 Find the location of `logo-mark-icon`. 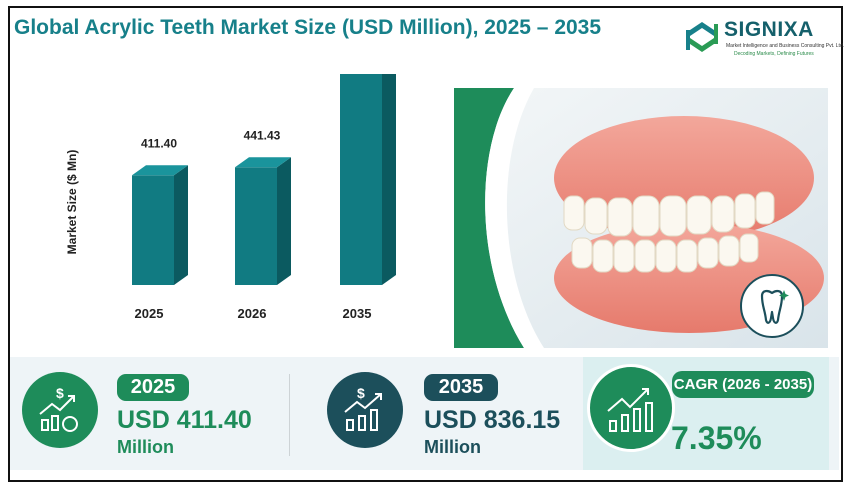

logo-mark-icon is located at coordinates (702, 37).